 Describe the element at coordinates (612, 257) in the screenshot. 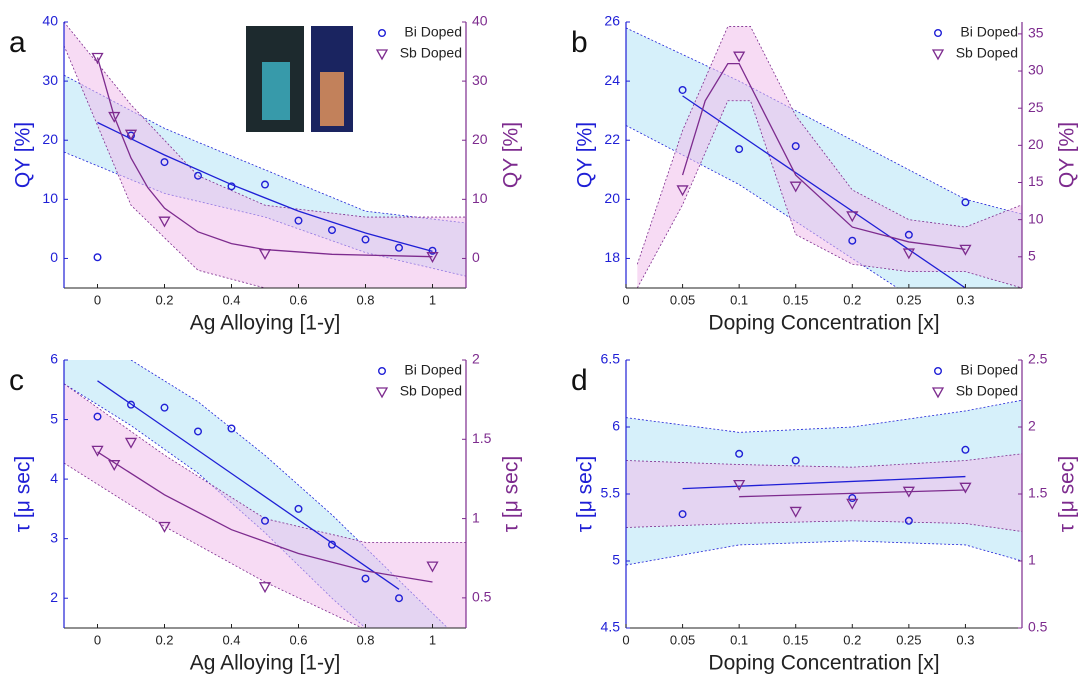

I see `y-tick-label: 18` at that location.